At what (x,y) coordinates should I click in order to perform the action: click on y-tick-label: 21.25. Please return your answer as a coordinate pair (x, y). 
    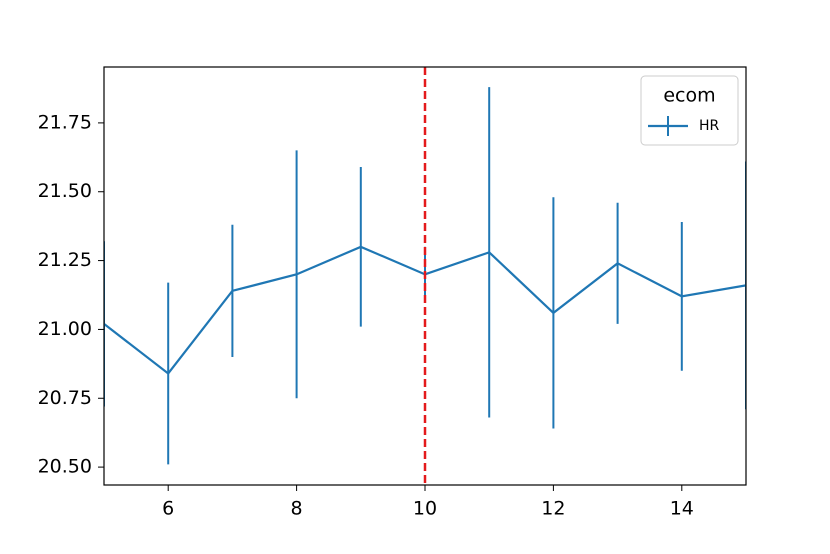
    Looking at the image, I should click on (65, 260).